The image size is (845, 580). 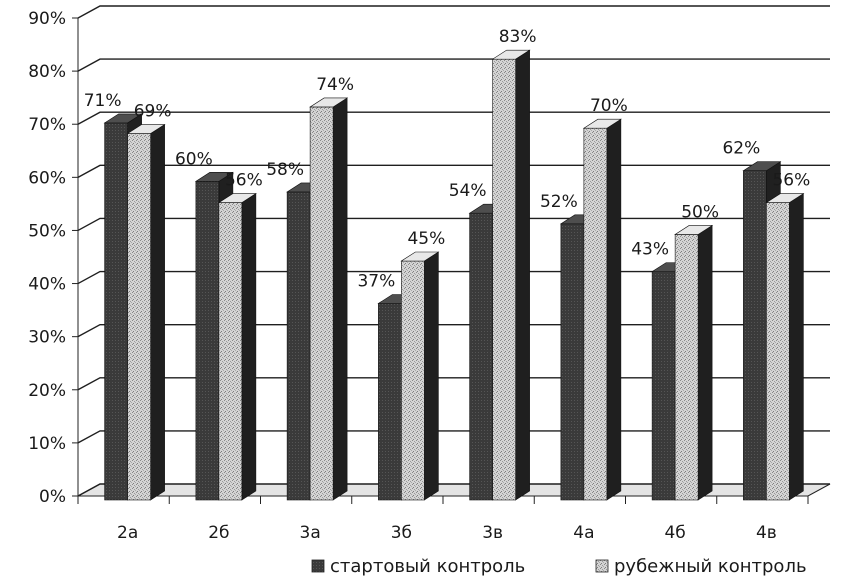 What do you see at coordinates (218, 533) in the screenshot?
I see `x-tick-label: 2б` at bounding box center [218, 533].